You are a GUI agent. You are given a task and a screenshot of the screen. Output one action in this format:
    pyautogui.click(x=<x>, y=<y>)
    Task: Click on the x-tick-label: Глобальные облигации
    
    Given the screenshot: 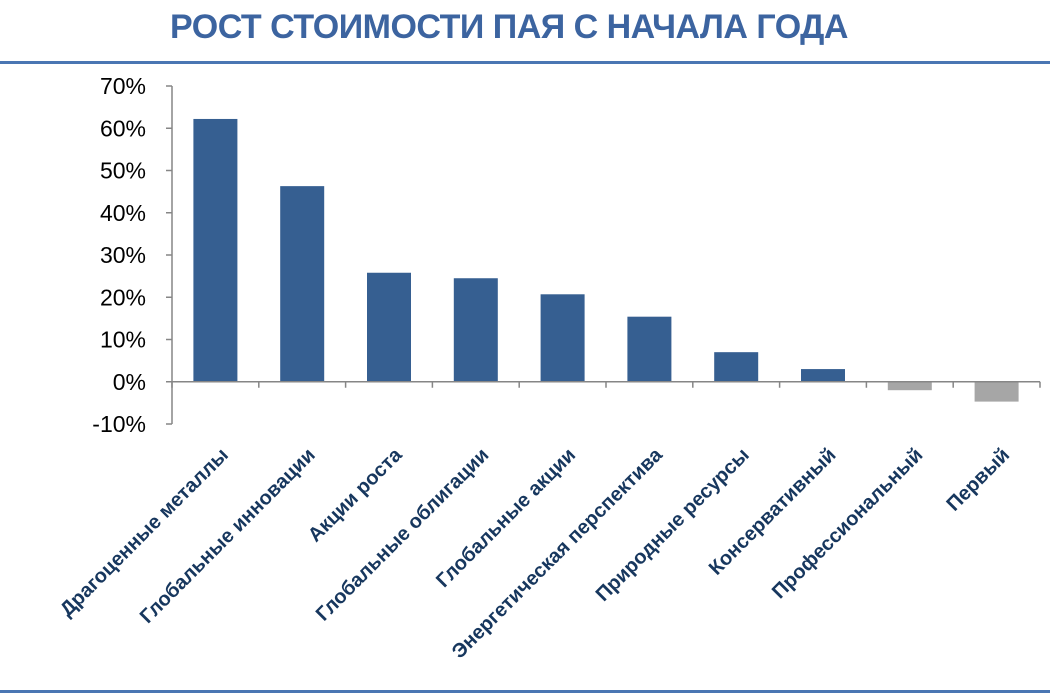 What is the action you would take?
    pyautogui.click(x=403, y=535)
    